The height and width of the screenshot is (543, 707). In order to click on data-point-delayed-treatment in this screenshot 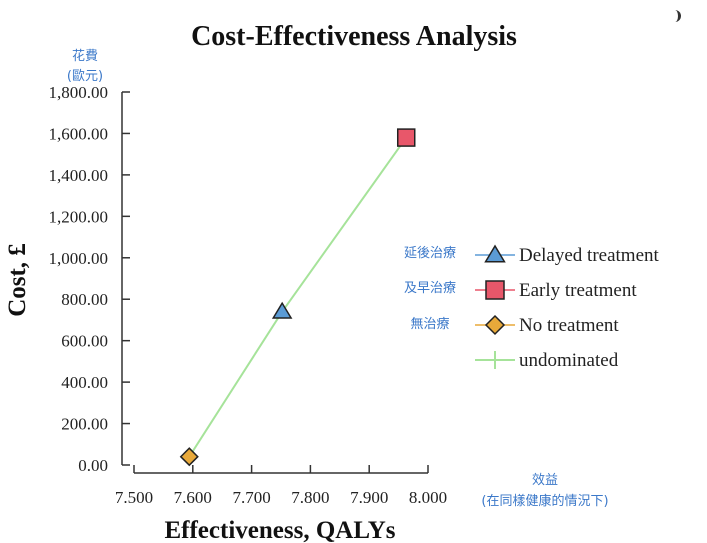, I will do `click(282, 310)`.